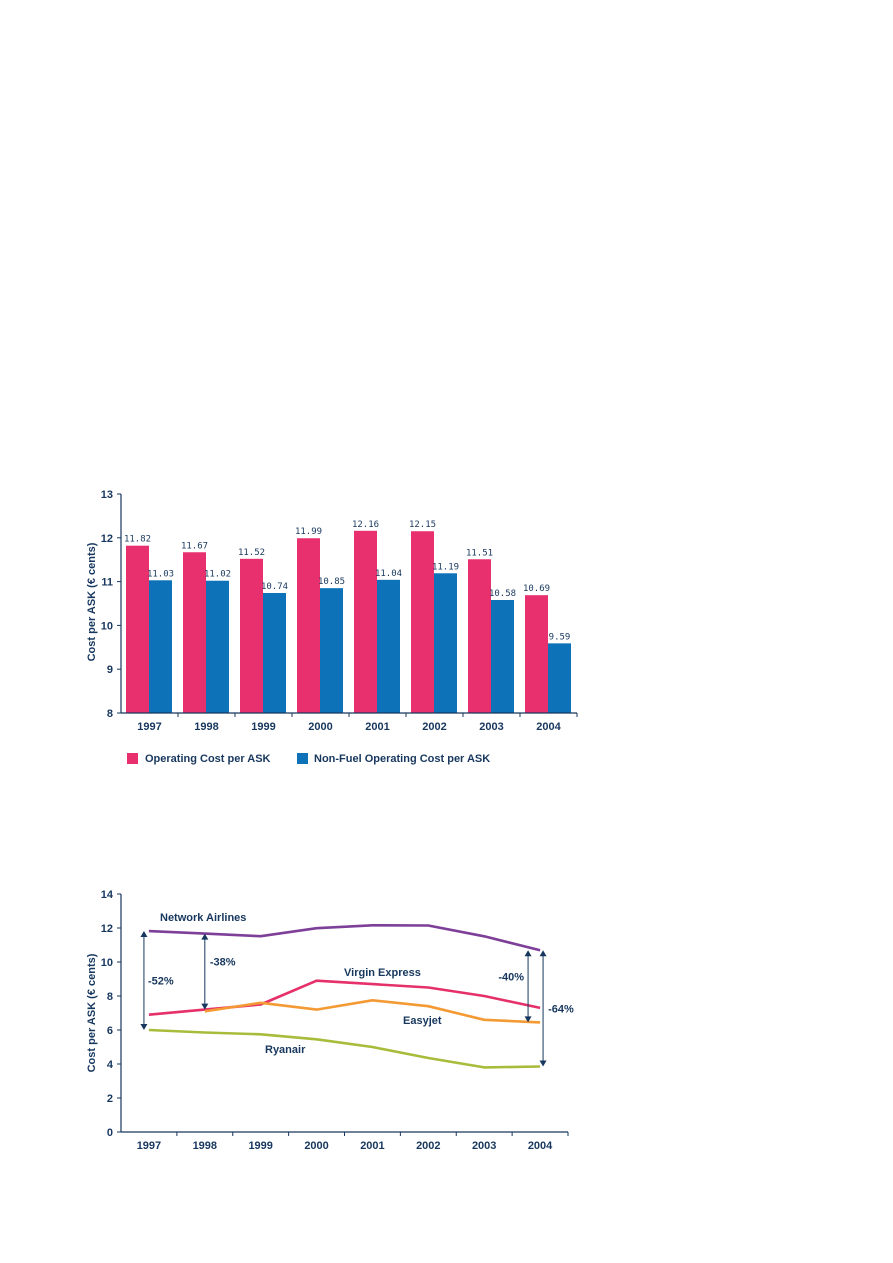  Describe the element at coordinates (344, 937) in the screenshot. I see `series-line-network` at that location.